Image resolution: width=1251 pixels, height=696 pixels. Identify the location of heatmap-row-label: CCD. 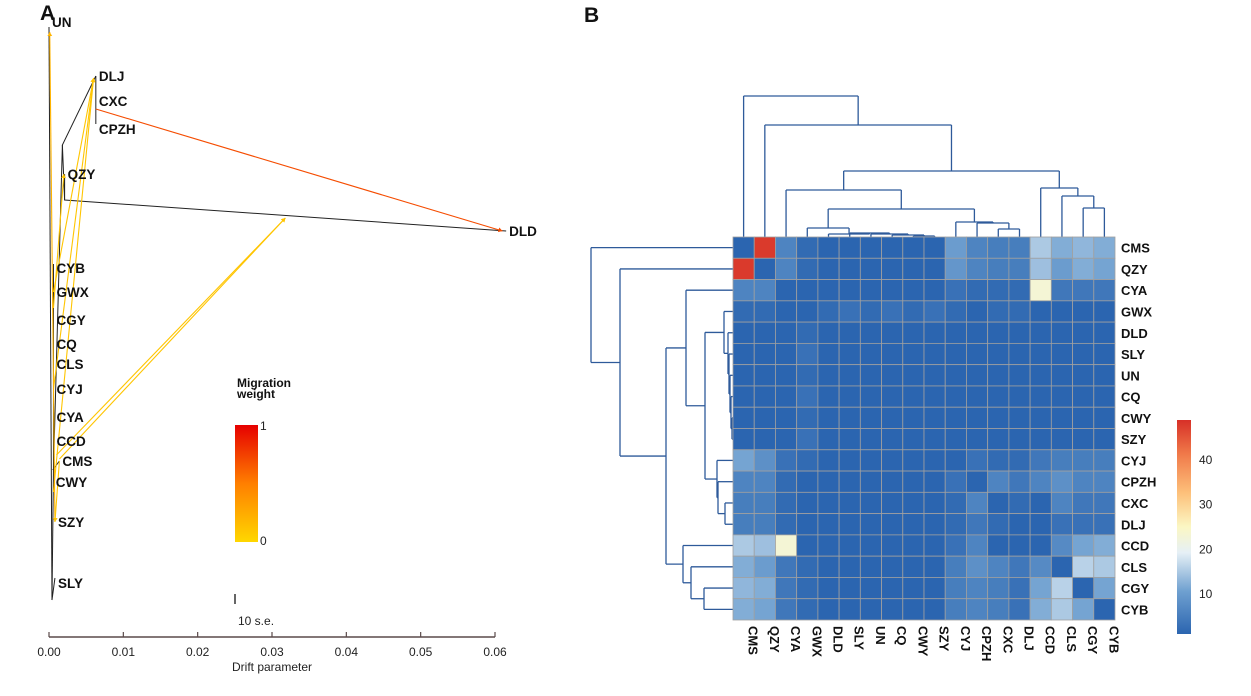
(1135, 546).